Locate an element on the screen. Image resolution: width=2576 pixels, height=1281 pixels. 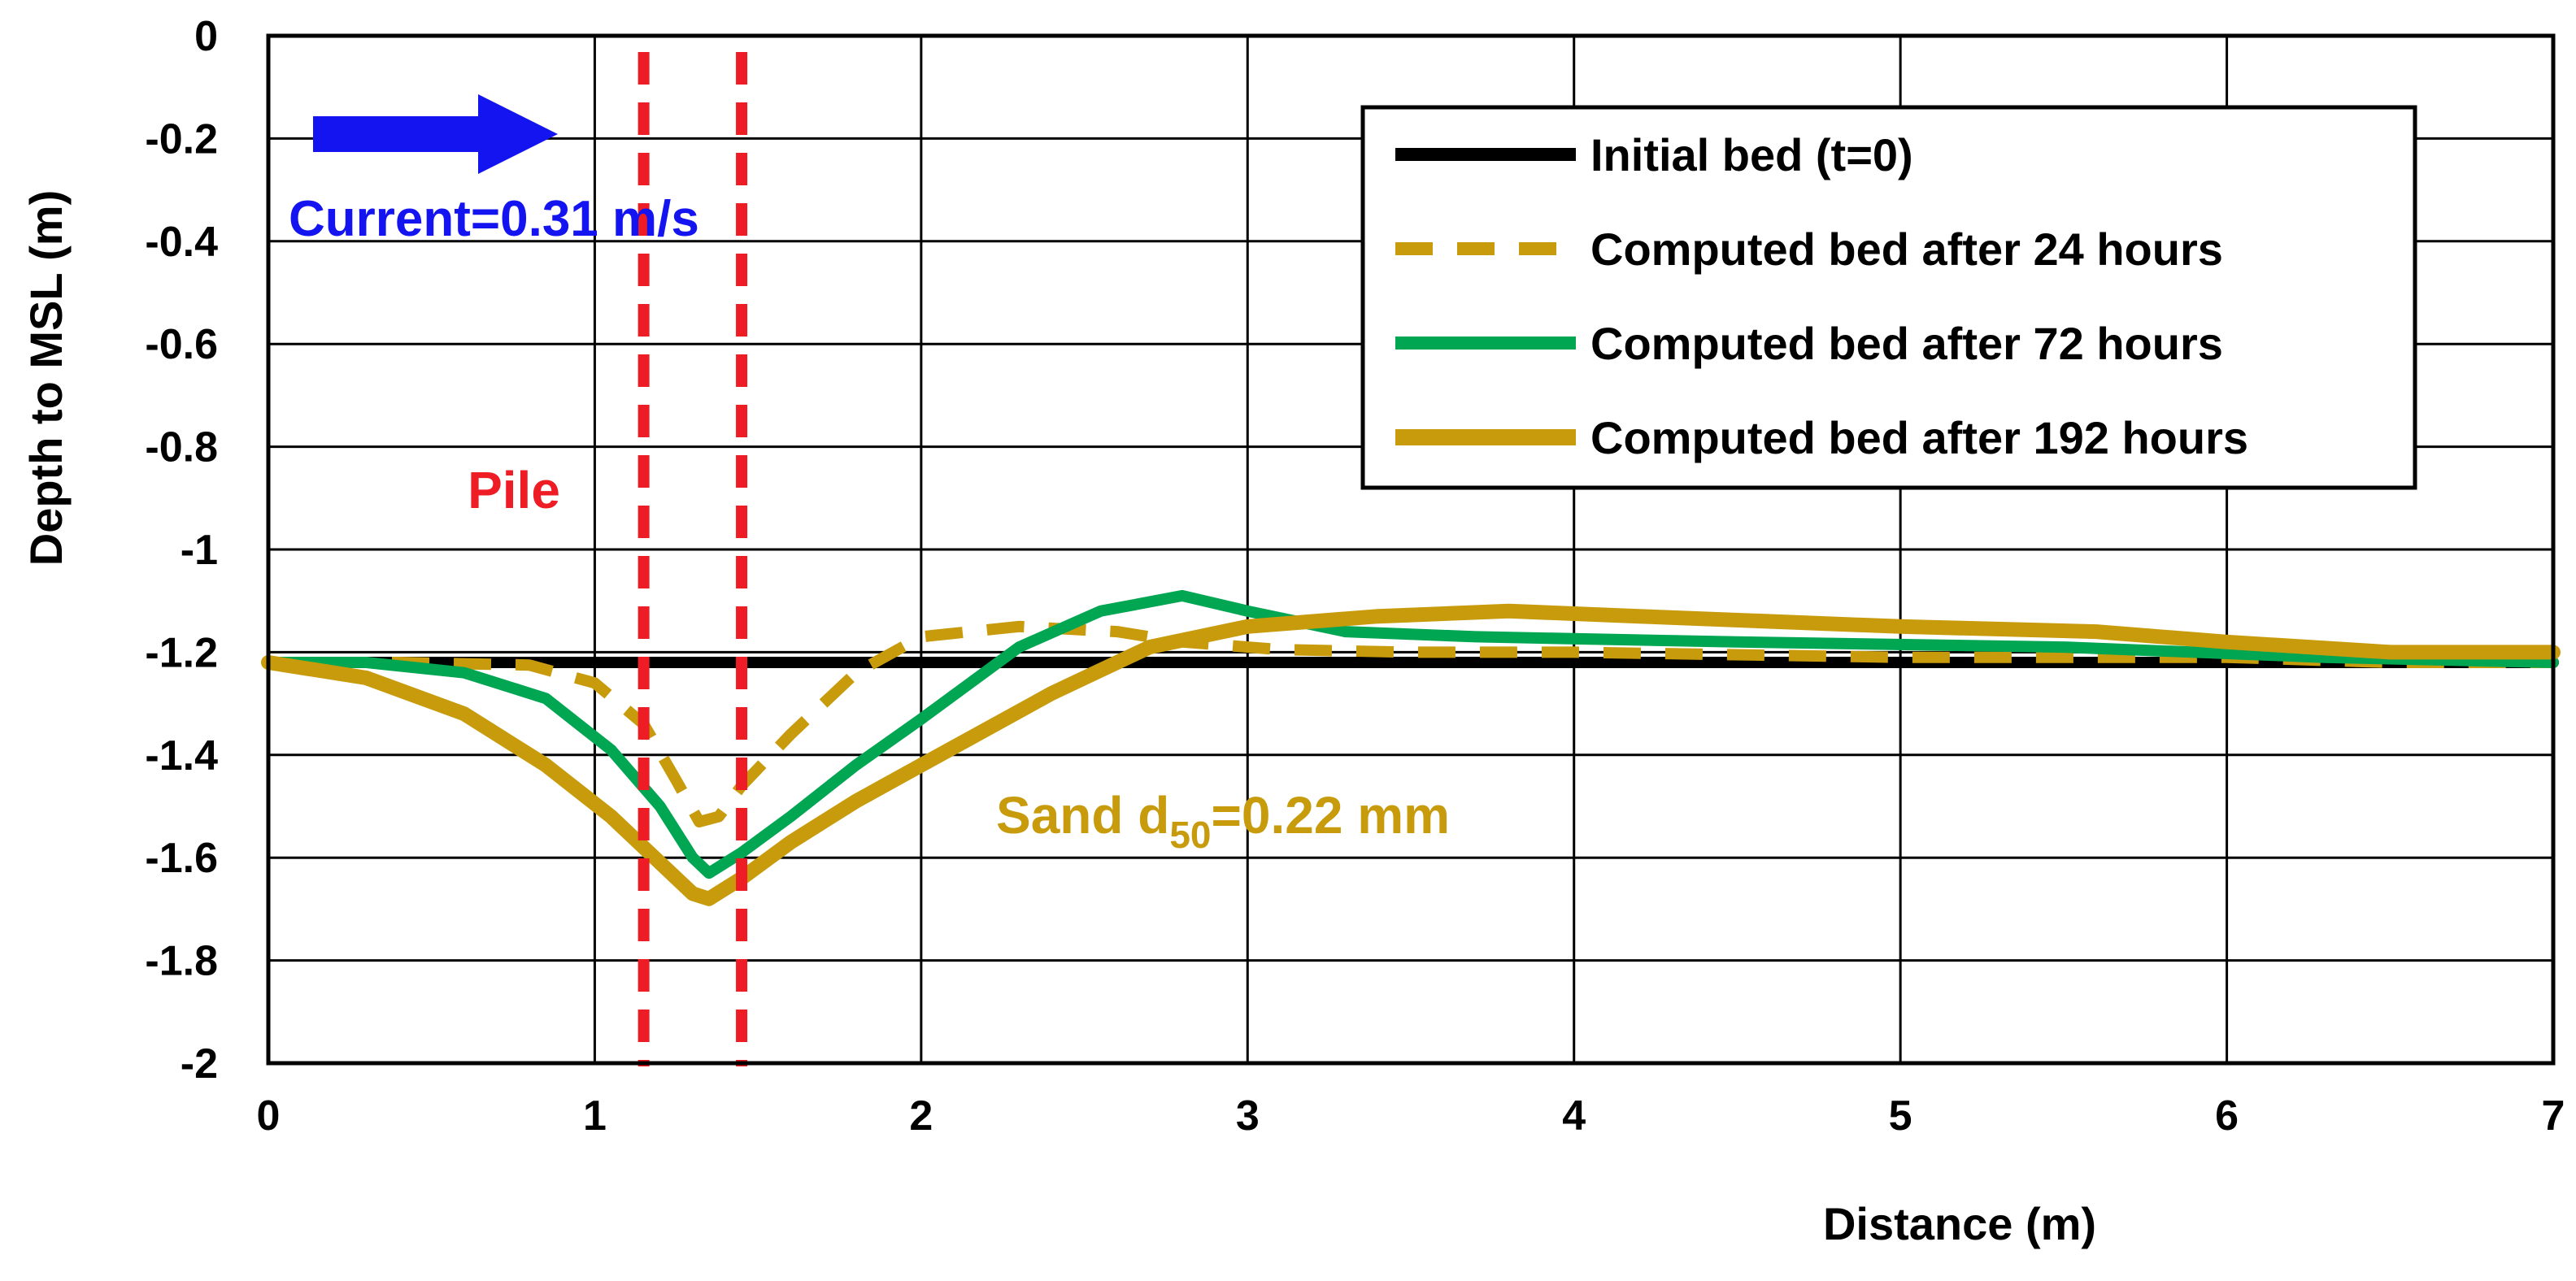
legend-box is located at coordinates (1889, 297).